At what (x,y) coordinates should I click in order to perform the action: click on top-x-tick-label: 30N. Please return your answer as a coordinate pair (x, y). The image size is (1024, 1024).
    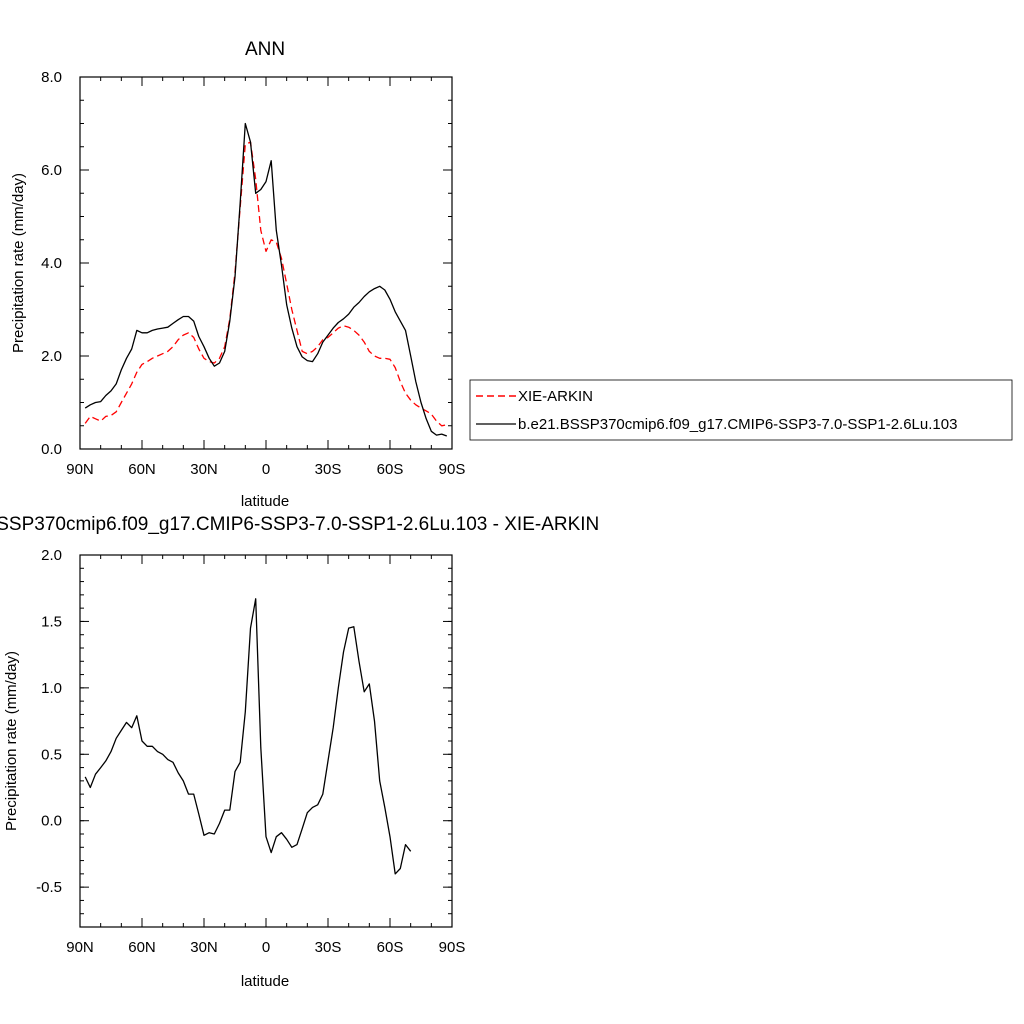
    Looking at the image, I should click on (204, 469).